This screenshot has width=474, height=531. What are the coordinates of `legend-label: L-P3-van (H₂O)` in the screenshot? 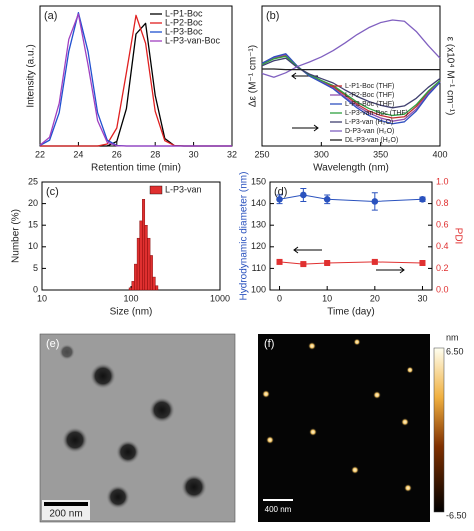 It's located at (369, 122).